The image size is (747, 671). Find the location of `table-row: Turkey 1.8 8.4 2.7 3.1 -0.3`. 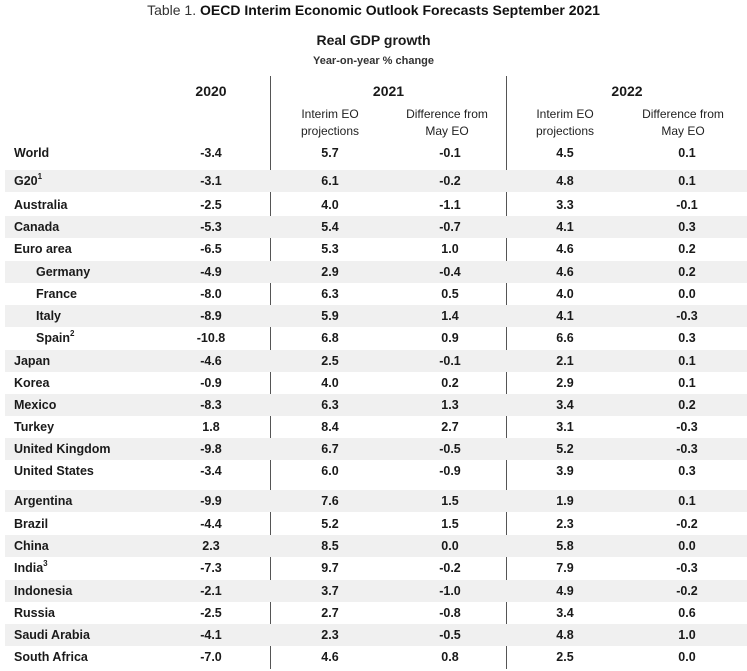

table-row: Turkey 1.8 8.4 2.7 3.1 -0.3 is located at coordinates (376, 427).